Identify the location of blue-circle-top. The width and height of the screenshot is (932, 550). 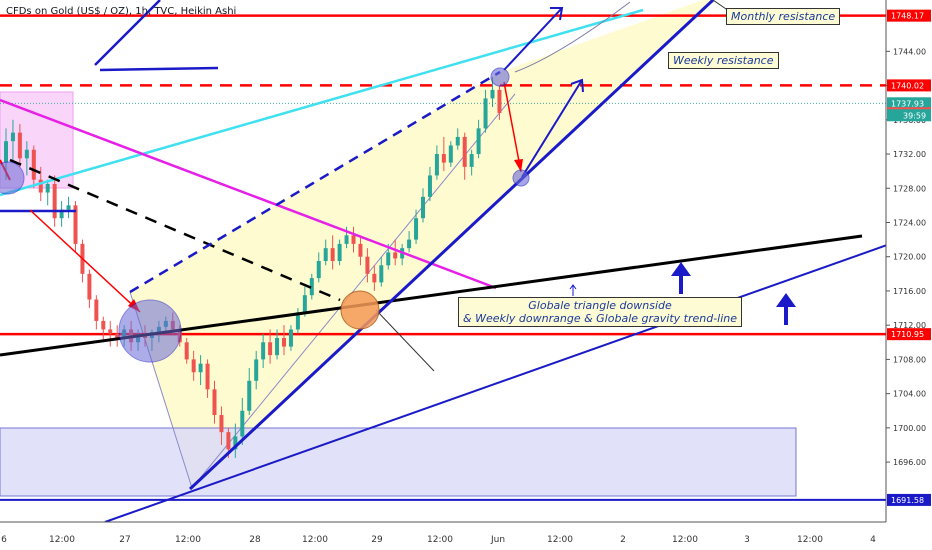
(500, 77).